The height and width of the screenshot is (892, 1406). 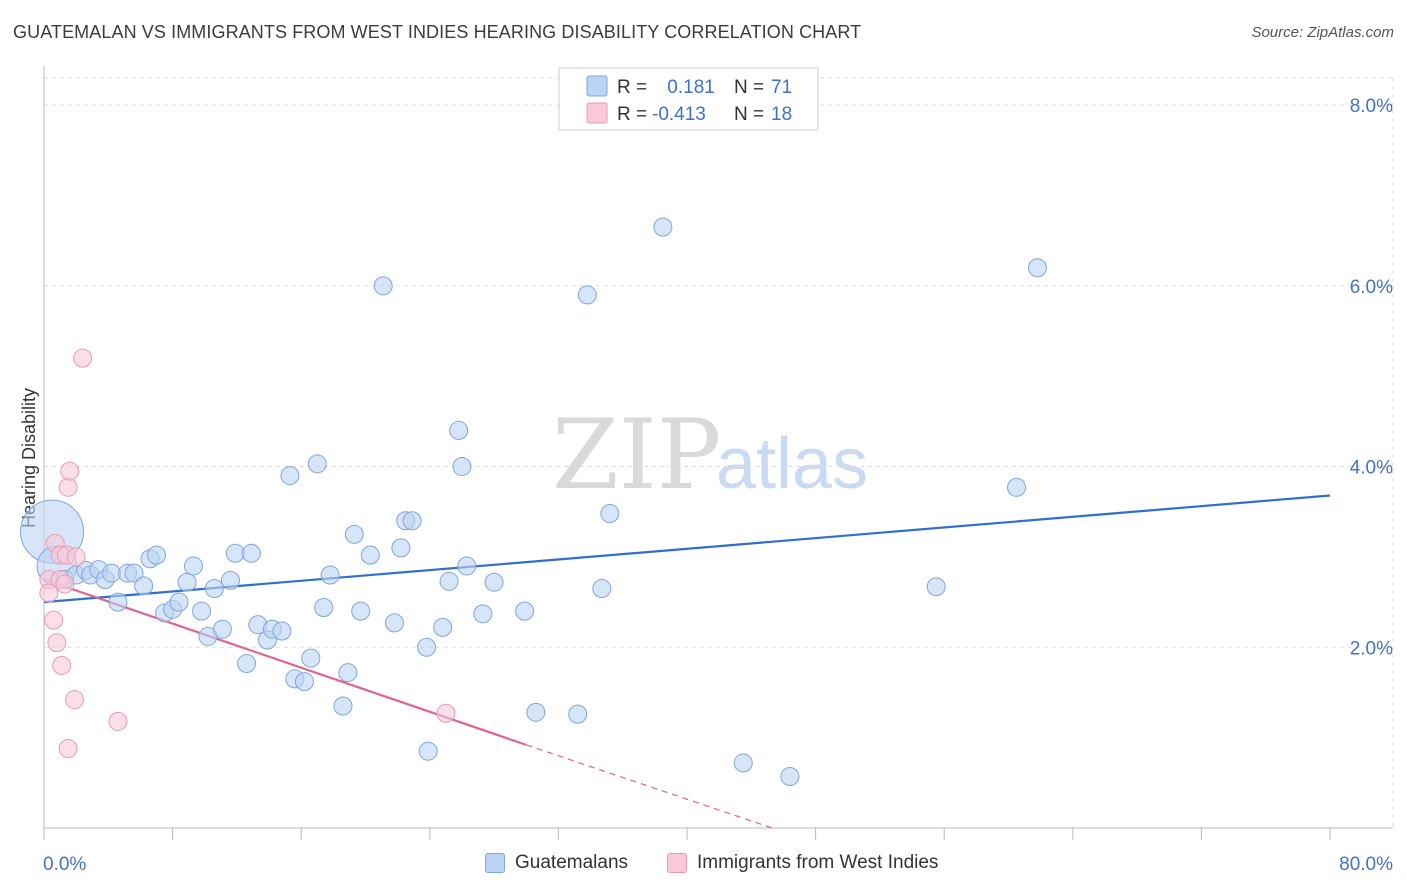 I want to click on legend-n-value-1: 71, so click(x=781, y=87).